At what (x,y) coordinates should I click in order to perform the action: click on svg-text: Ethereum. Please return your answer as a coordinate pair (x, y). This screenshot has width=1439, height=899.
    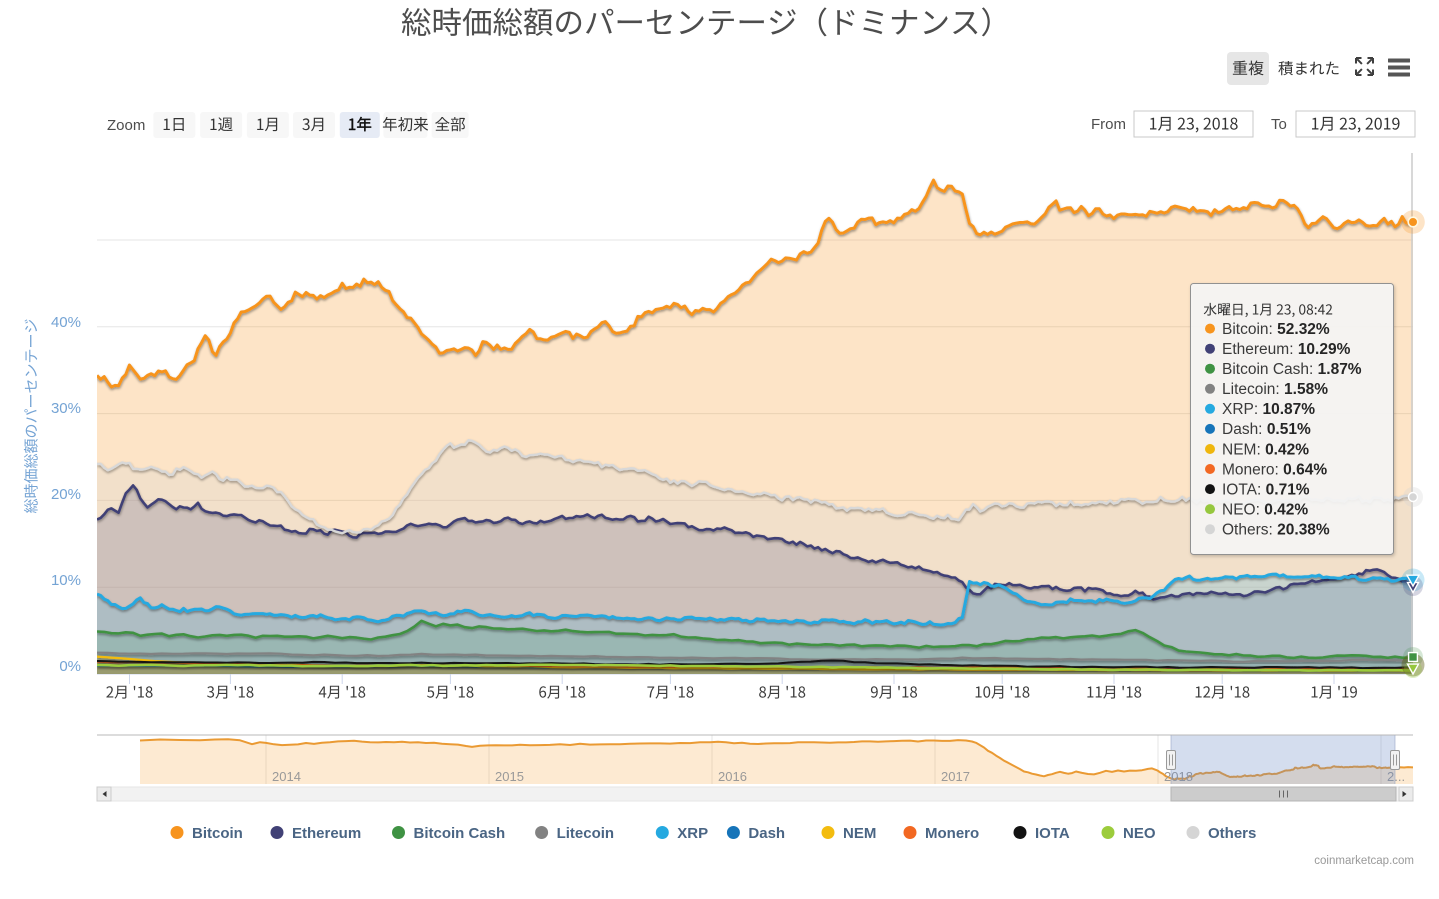
    Looking at the image, I should click on (326, 833).